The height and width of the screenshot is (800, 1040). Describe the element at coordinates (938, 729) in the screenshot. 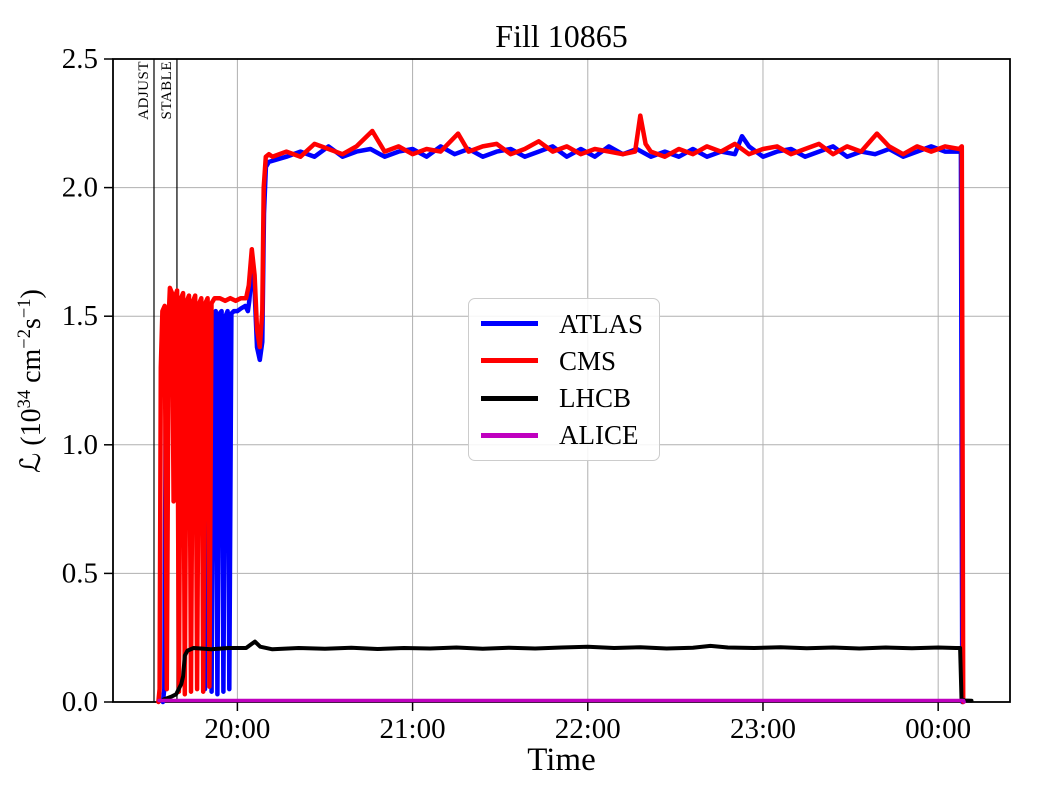

I see `x-tick-label-00:00: 00:00` at that location.